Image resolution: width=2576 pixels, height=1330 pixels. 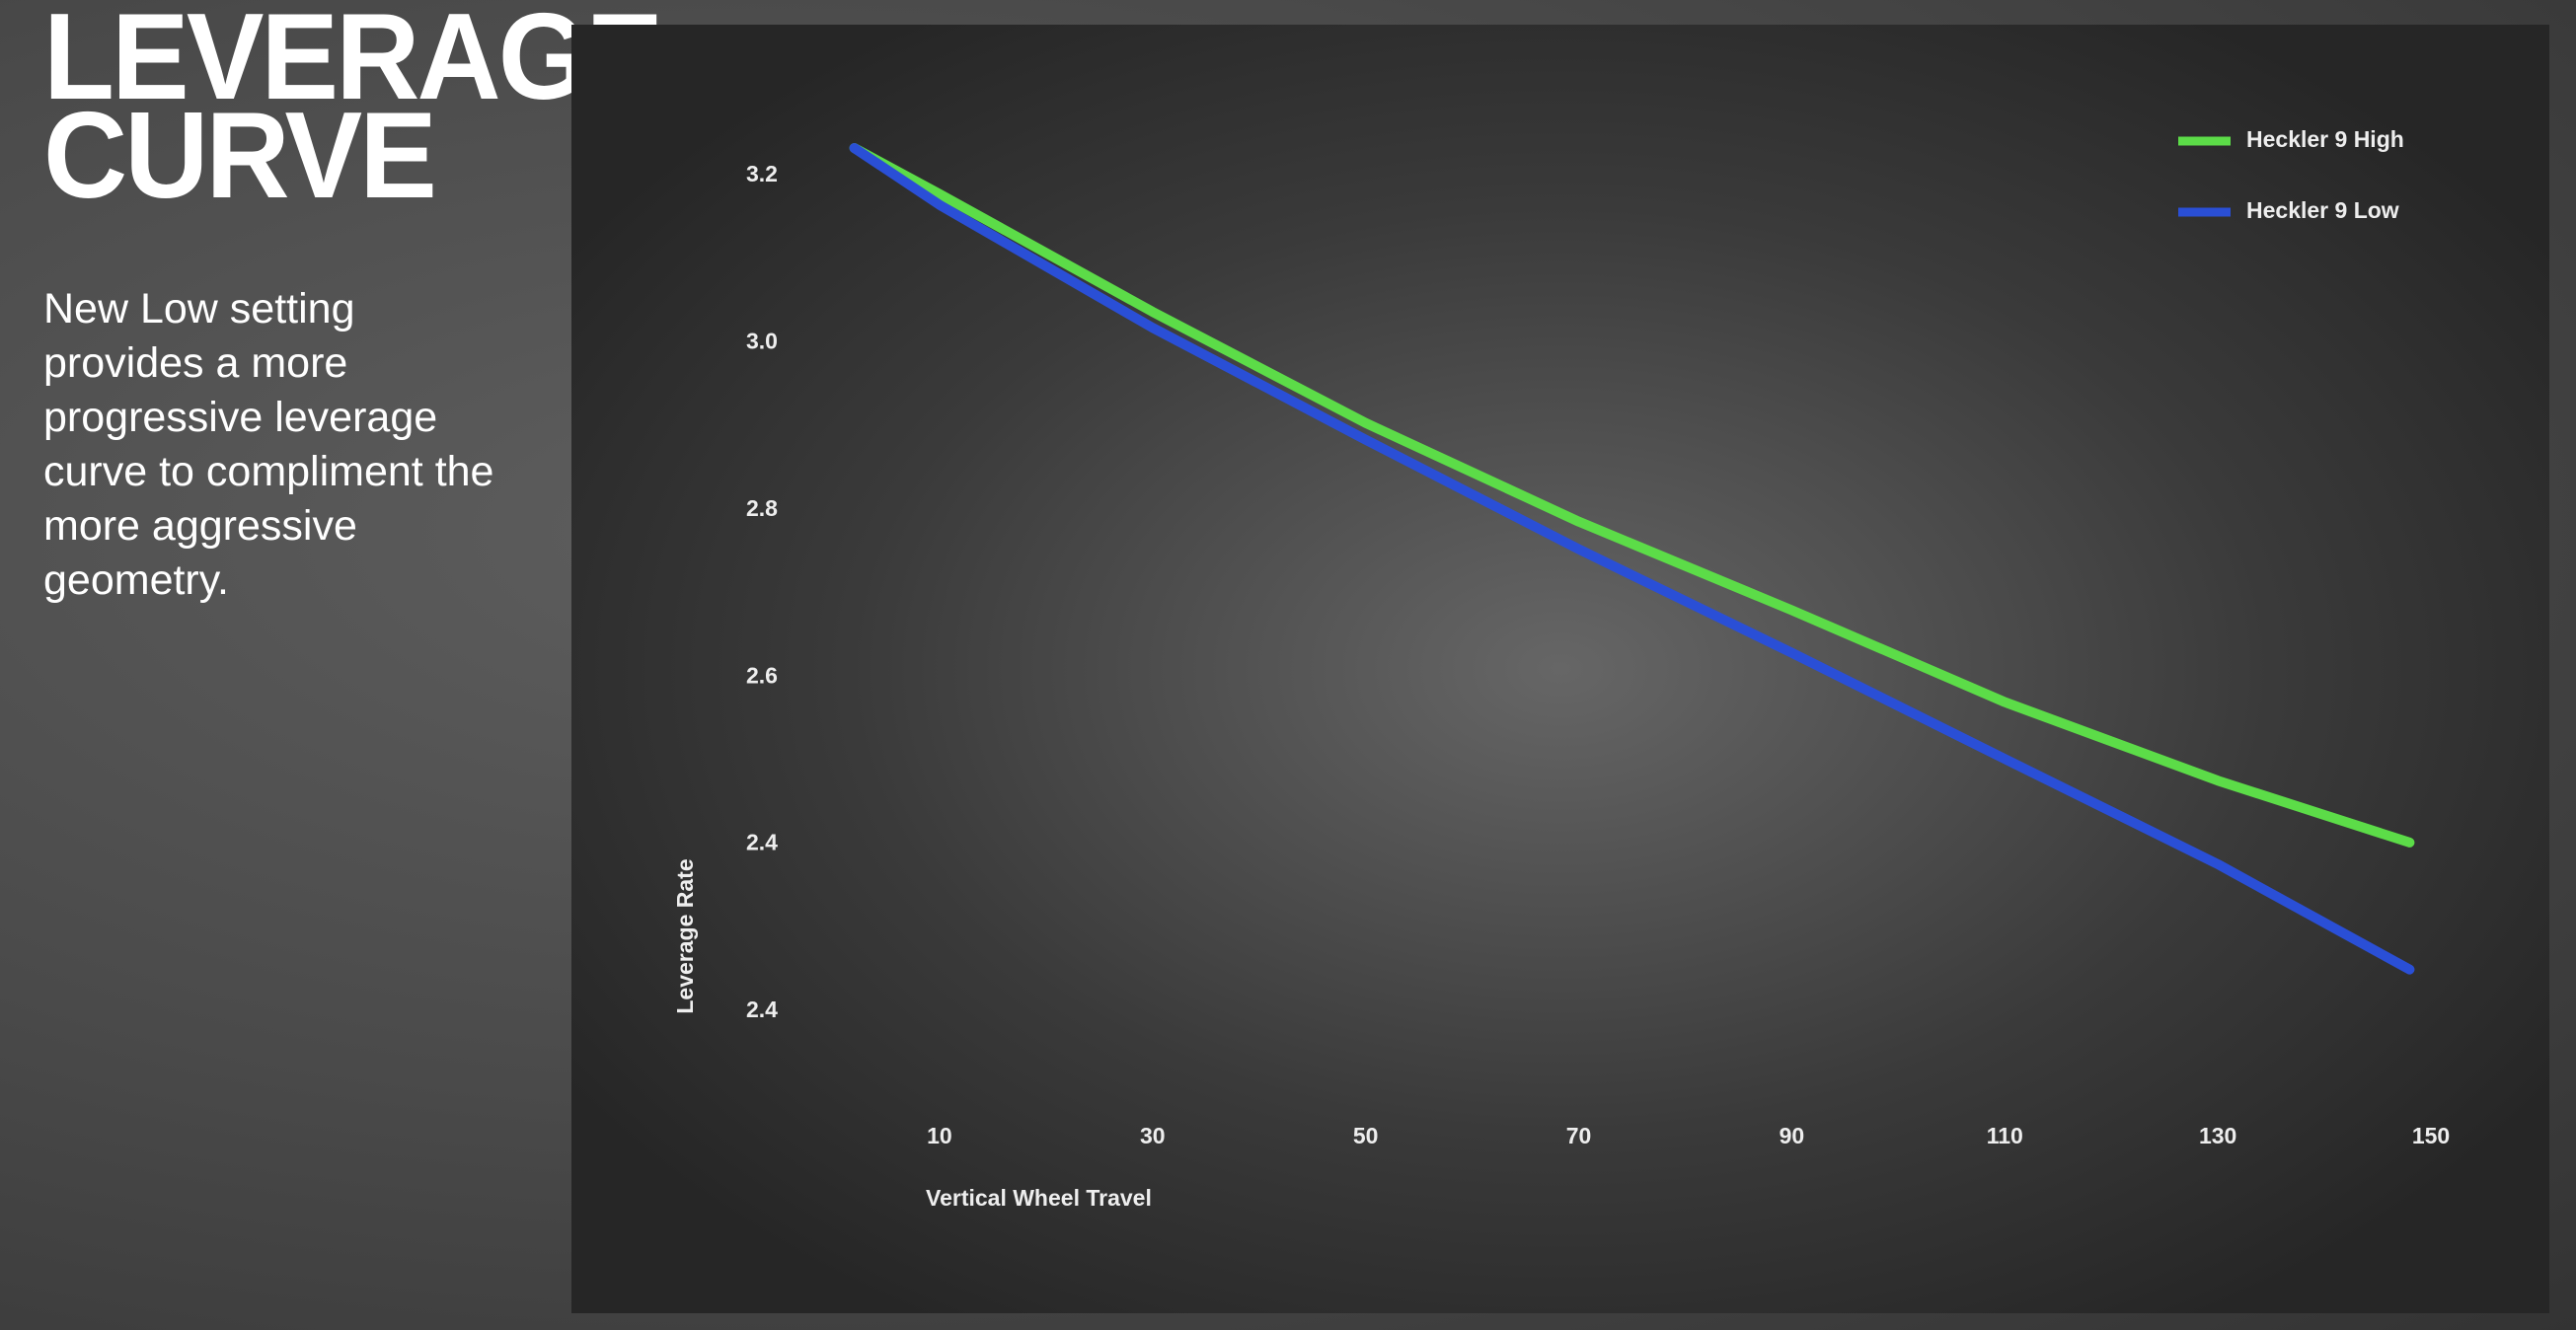 I want to click on x-tick-label: 10, so click(x=939, y=1136).